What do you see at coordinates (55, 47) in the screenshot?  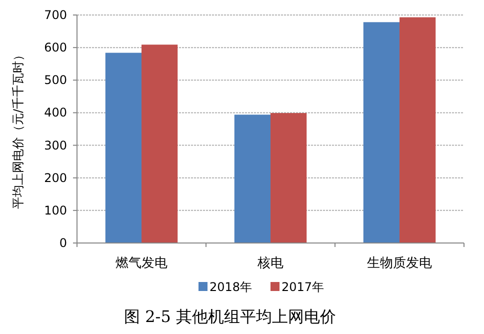 I see `y-tick-label: 600` at bounding box center [55, 47].